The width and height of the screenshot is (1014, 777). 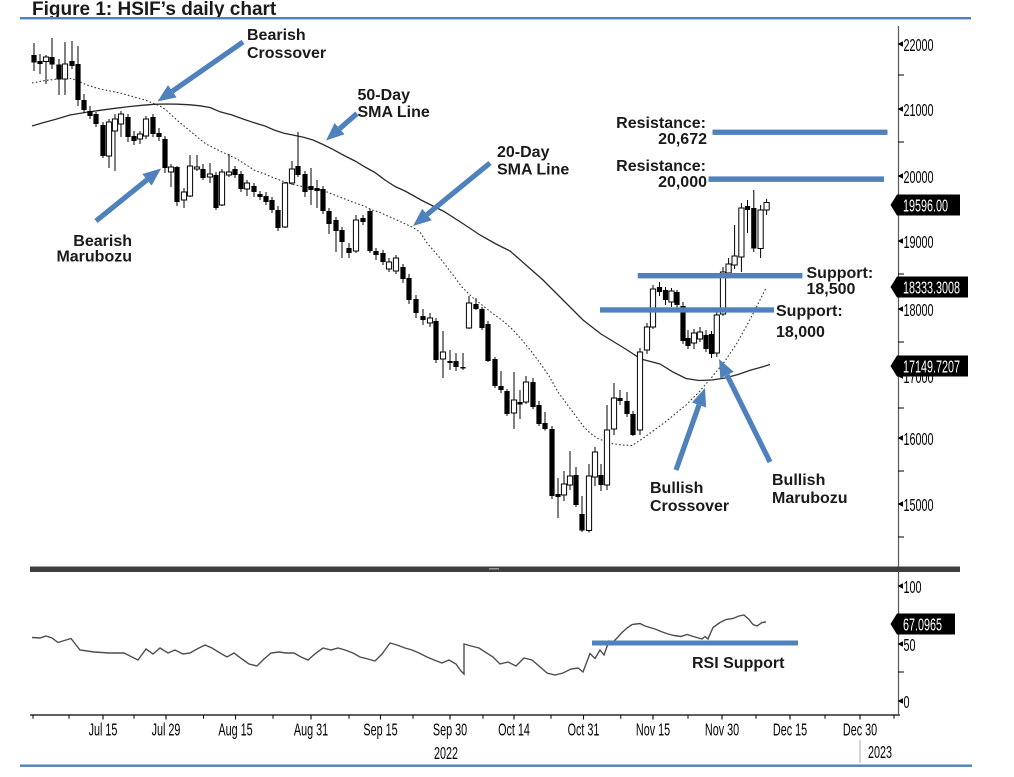 I want to click on svg-text: 18000, so click(x=919, y=310).